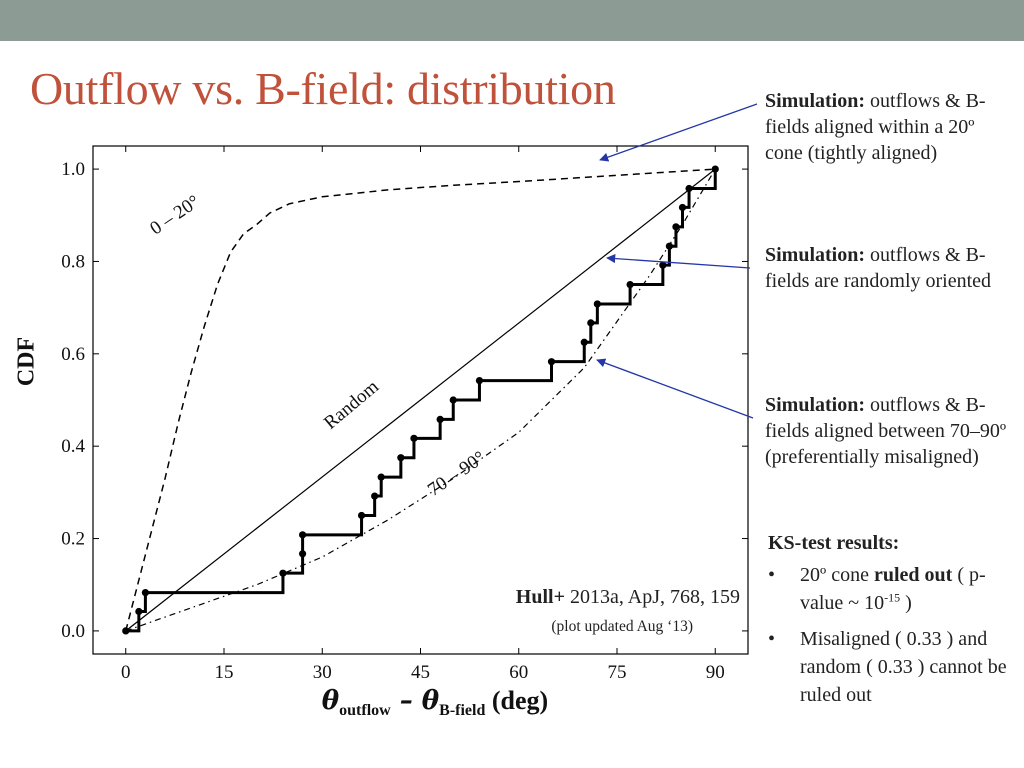  Describe the element at coordinates (365, 711) in the screenshot. I see `x-label-sub: outflow` at that location.